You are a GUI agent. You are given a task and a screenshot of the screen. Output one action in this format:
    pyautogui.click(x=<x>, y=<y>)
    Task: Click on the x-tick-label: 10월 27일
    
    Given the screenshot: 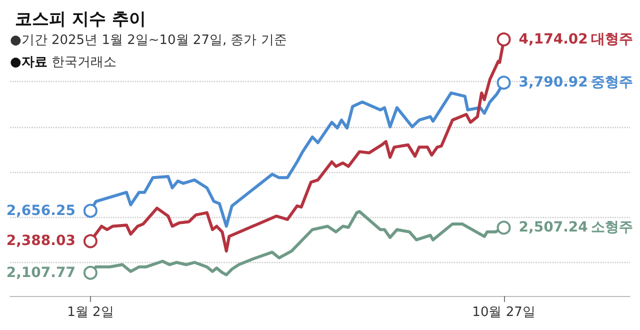 What is the action you would take?
    pyautogui.click(x=504, y=312)
    